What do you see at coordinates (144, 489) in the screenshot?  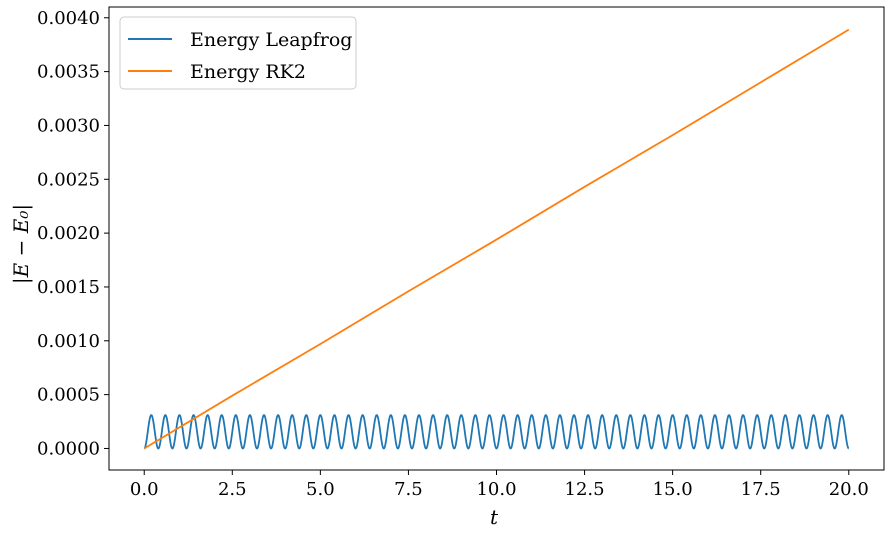 I see `x-tick-label: 0.0` at bounding box center [144, 489].